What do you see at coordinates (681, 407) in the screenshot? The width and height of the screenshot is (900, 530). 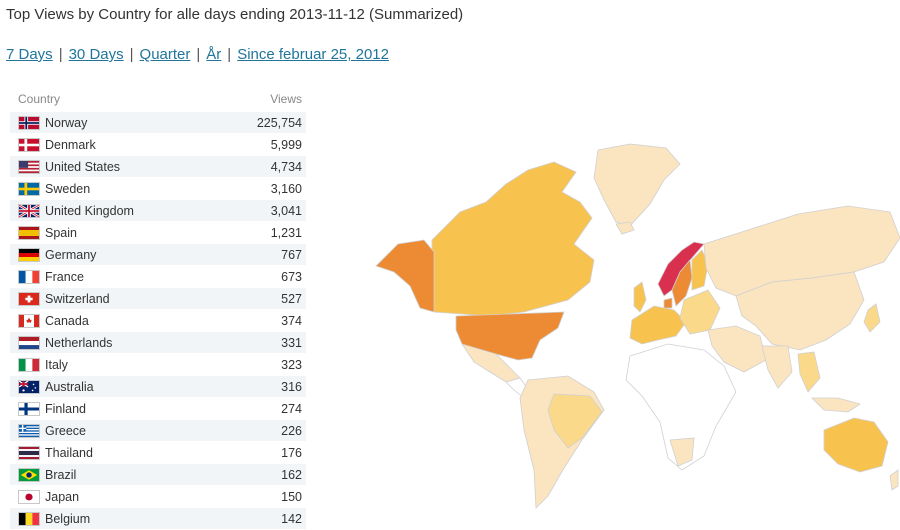 I see `map-region-africa` at bounding box center [681, 407].